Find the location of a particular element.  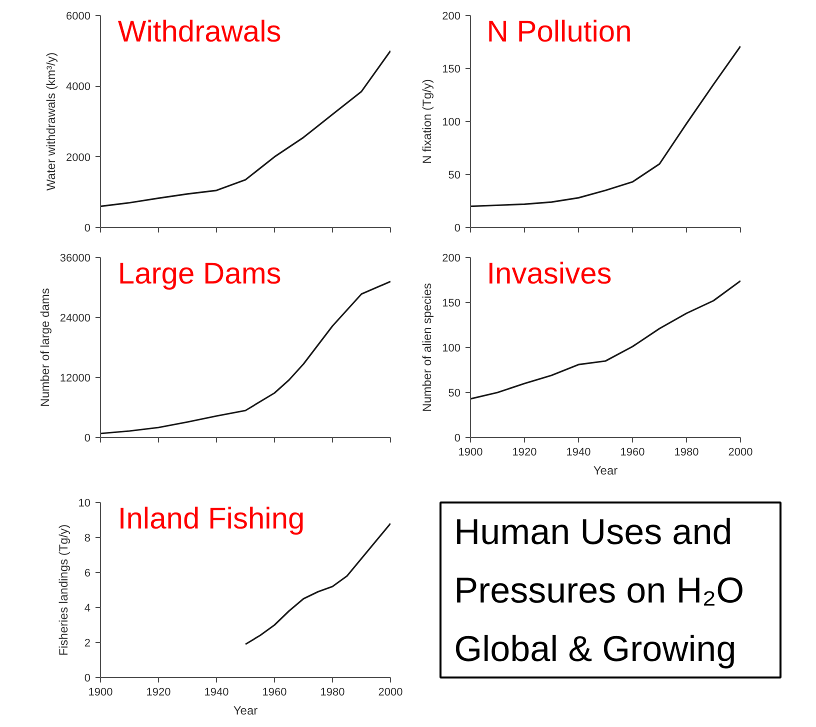

y-tick-label: 8 is located at coordinates (87, 538).